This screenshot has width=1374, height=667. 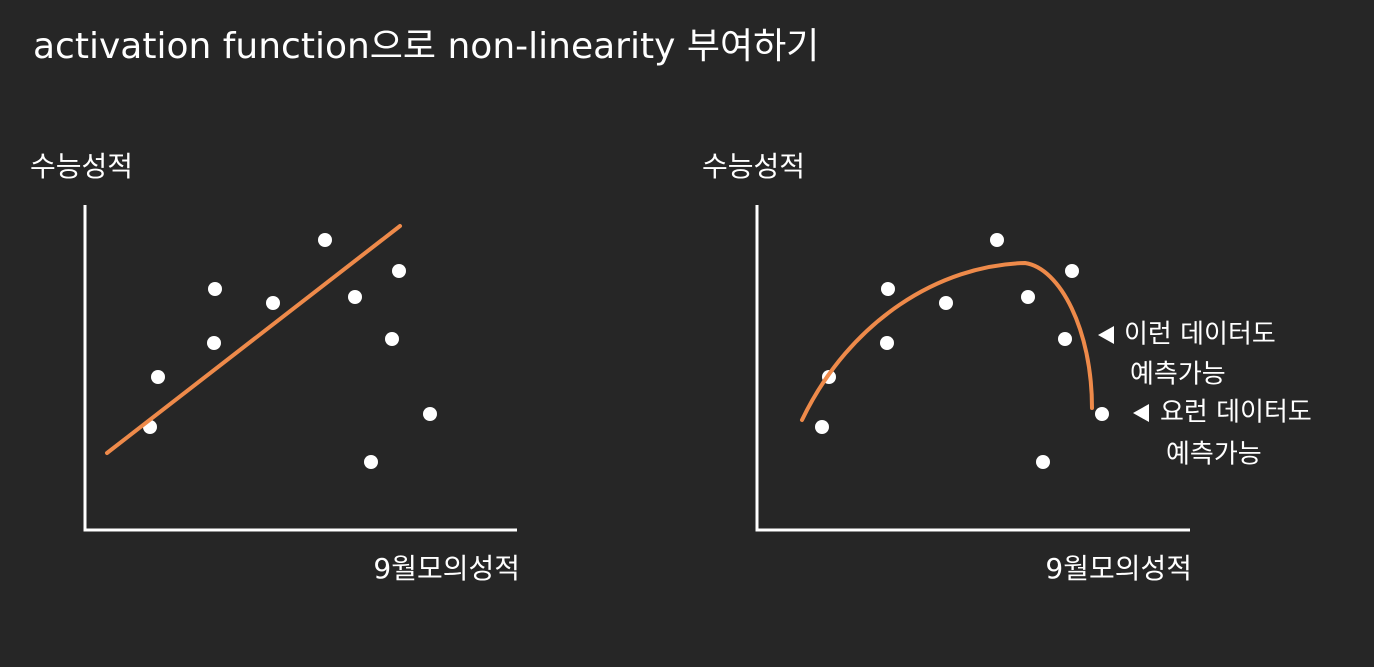 What do you see at coordinates (1200, 335) in the screenshot?
I see `annotation-text: 이런 데이터도` at bounding box center [1200, 335].